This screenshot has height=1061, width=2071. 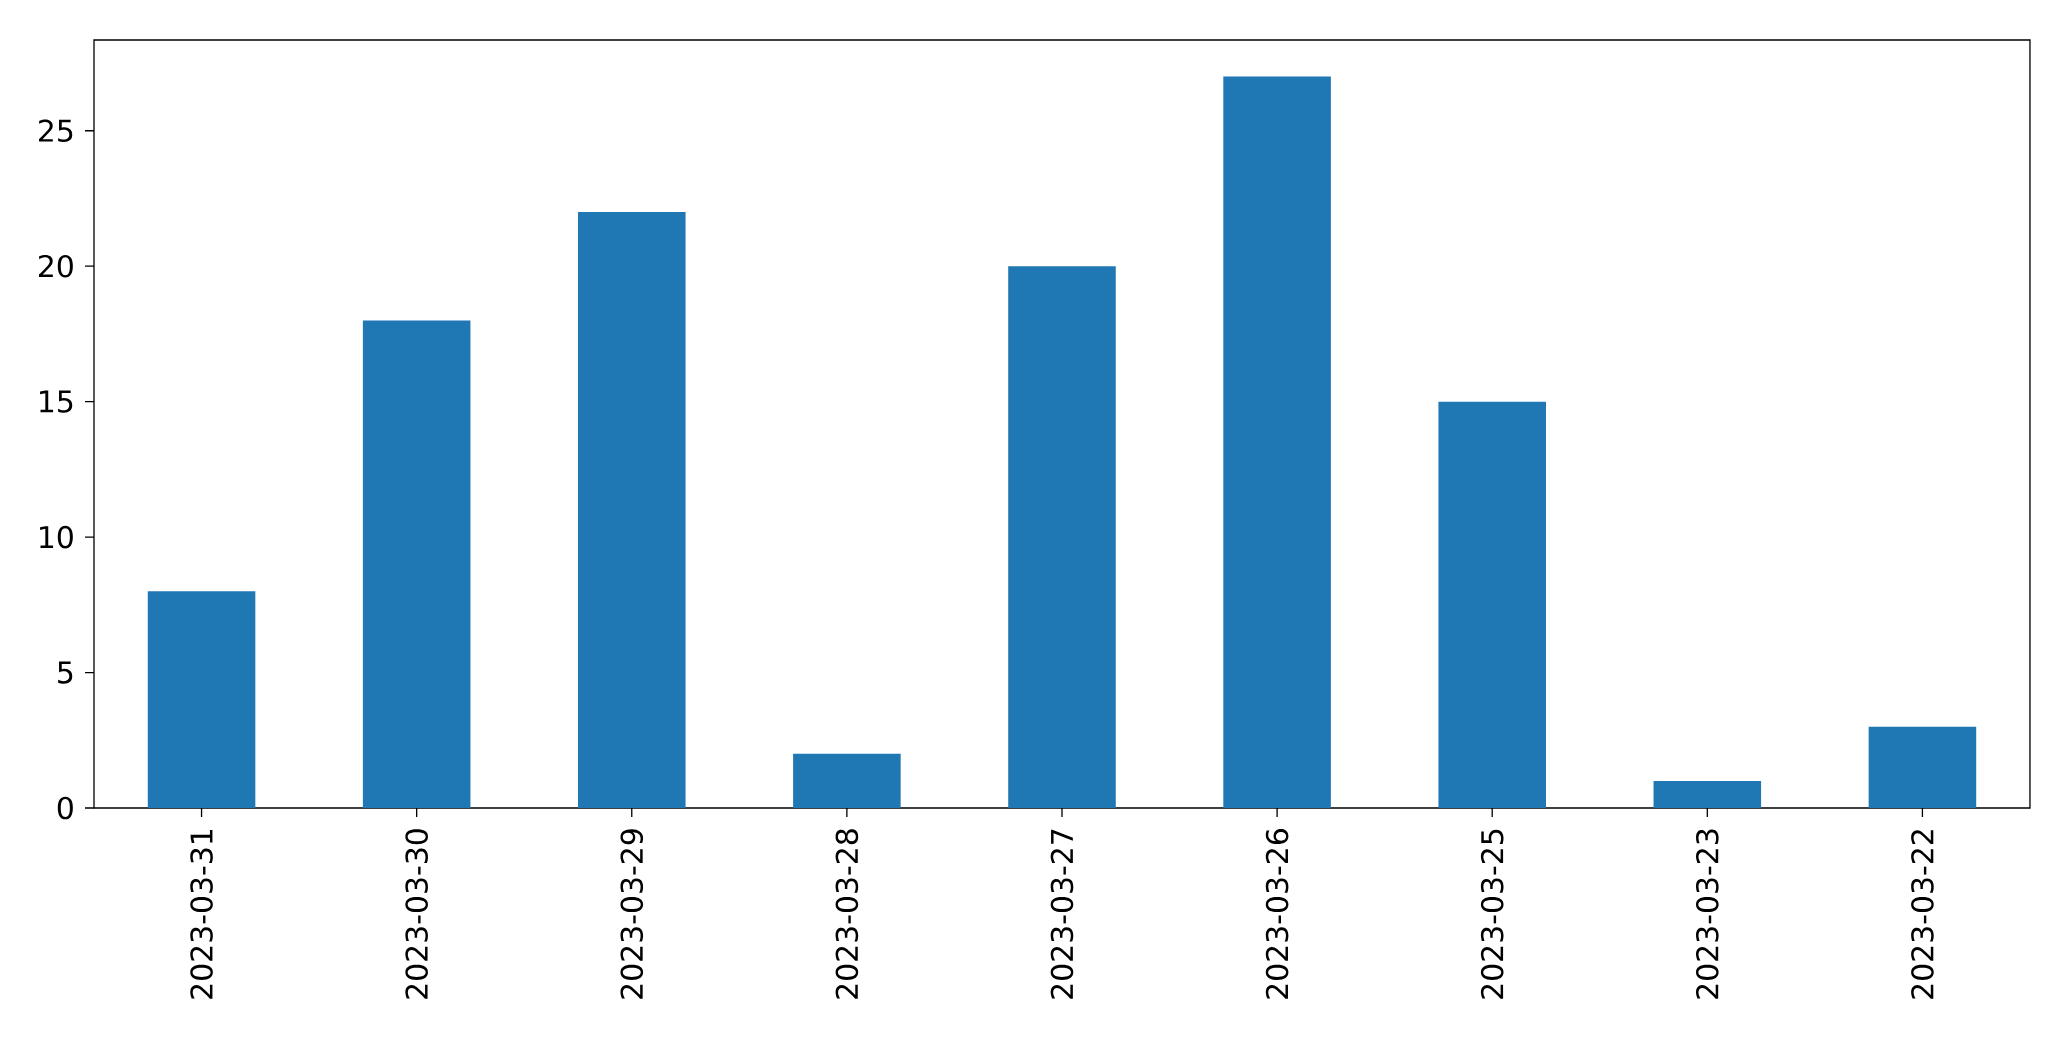 I want to click on x-tick-label: 2023-03-29, so click(x=632, y=914).